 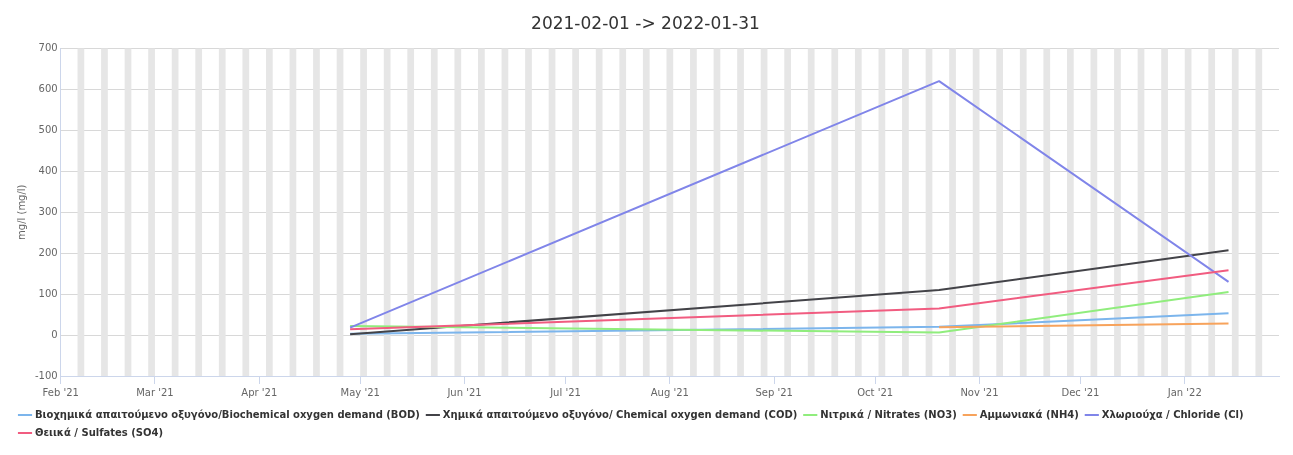 I want to click on y-tick-label: -100, so click(x=46, y=375).